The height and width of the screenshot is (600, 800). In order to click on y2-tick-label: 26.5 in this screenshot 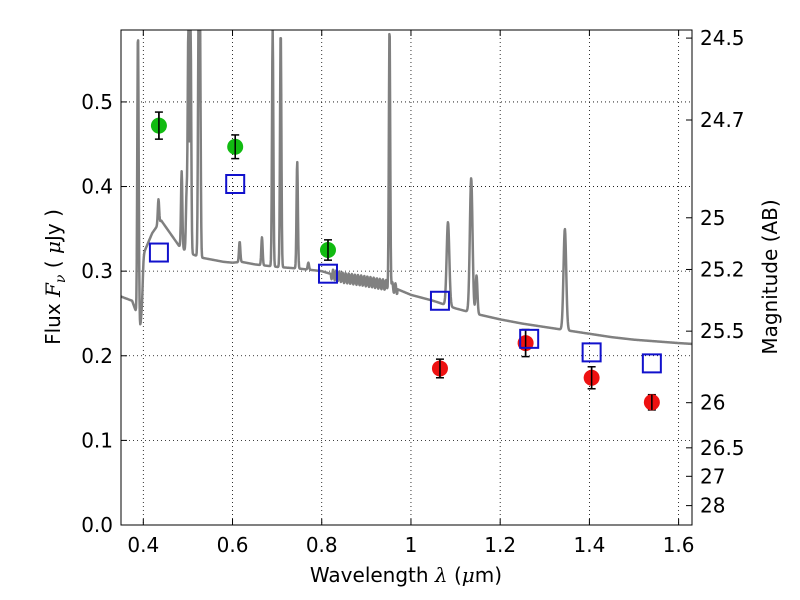, I will do `click(722, 448)`.